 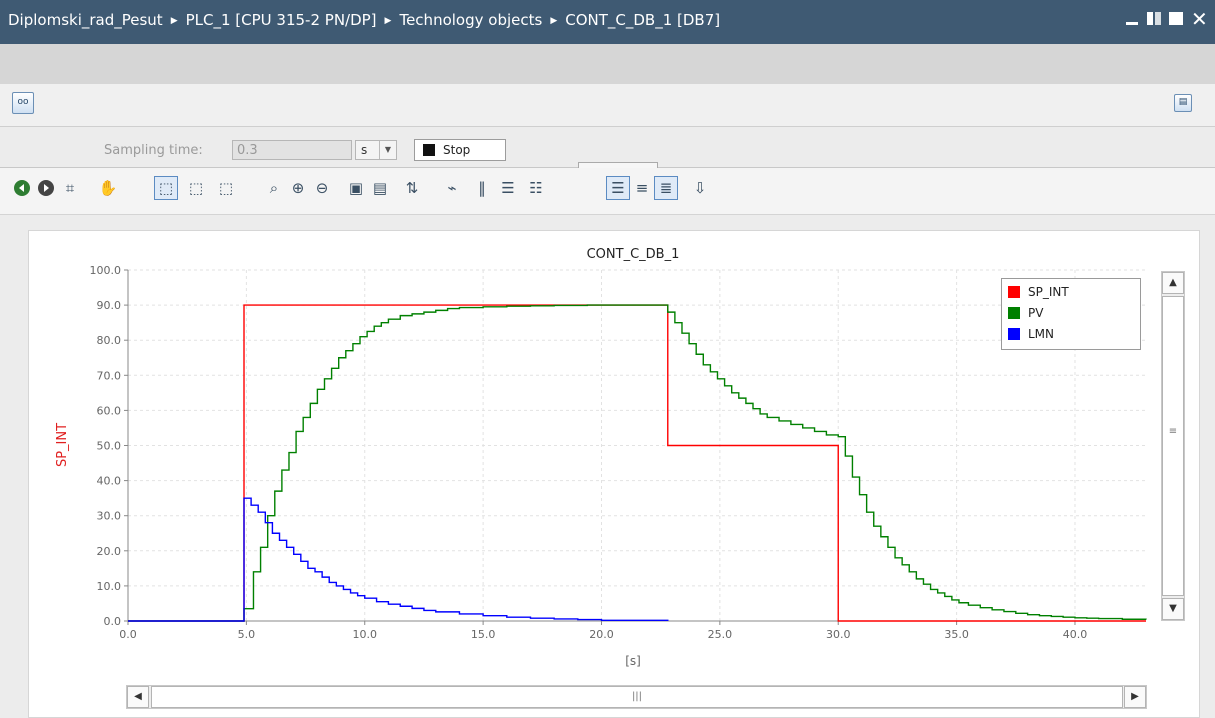 What do you see at coordinates (1048, 292) in the screenshot?
I see `legend-label: SP_INT` at bounding box center [1048, 292].